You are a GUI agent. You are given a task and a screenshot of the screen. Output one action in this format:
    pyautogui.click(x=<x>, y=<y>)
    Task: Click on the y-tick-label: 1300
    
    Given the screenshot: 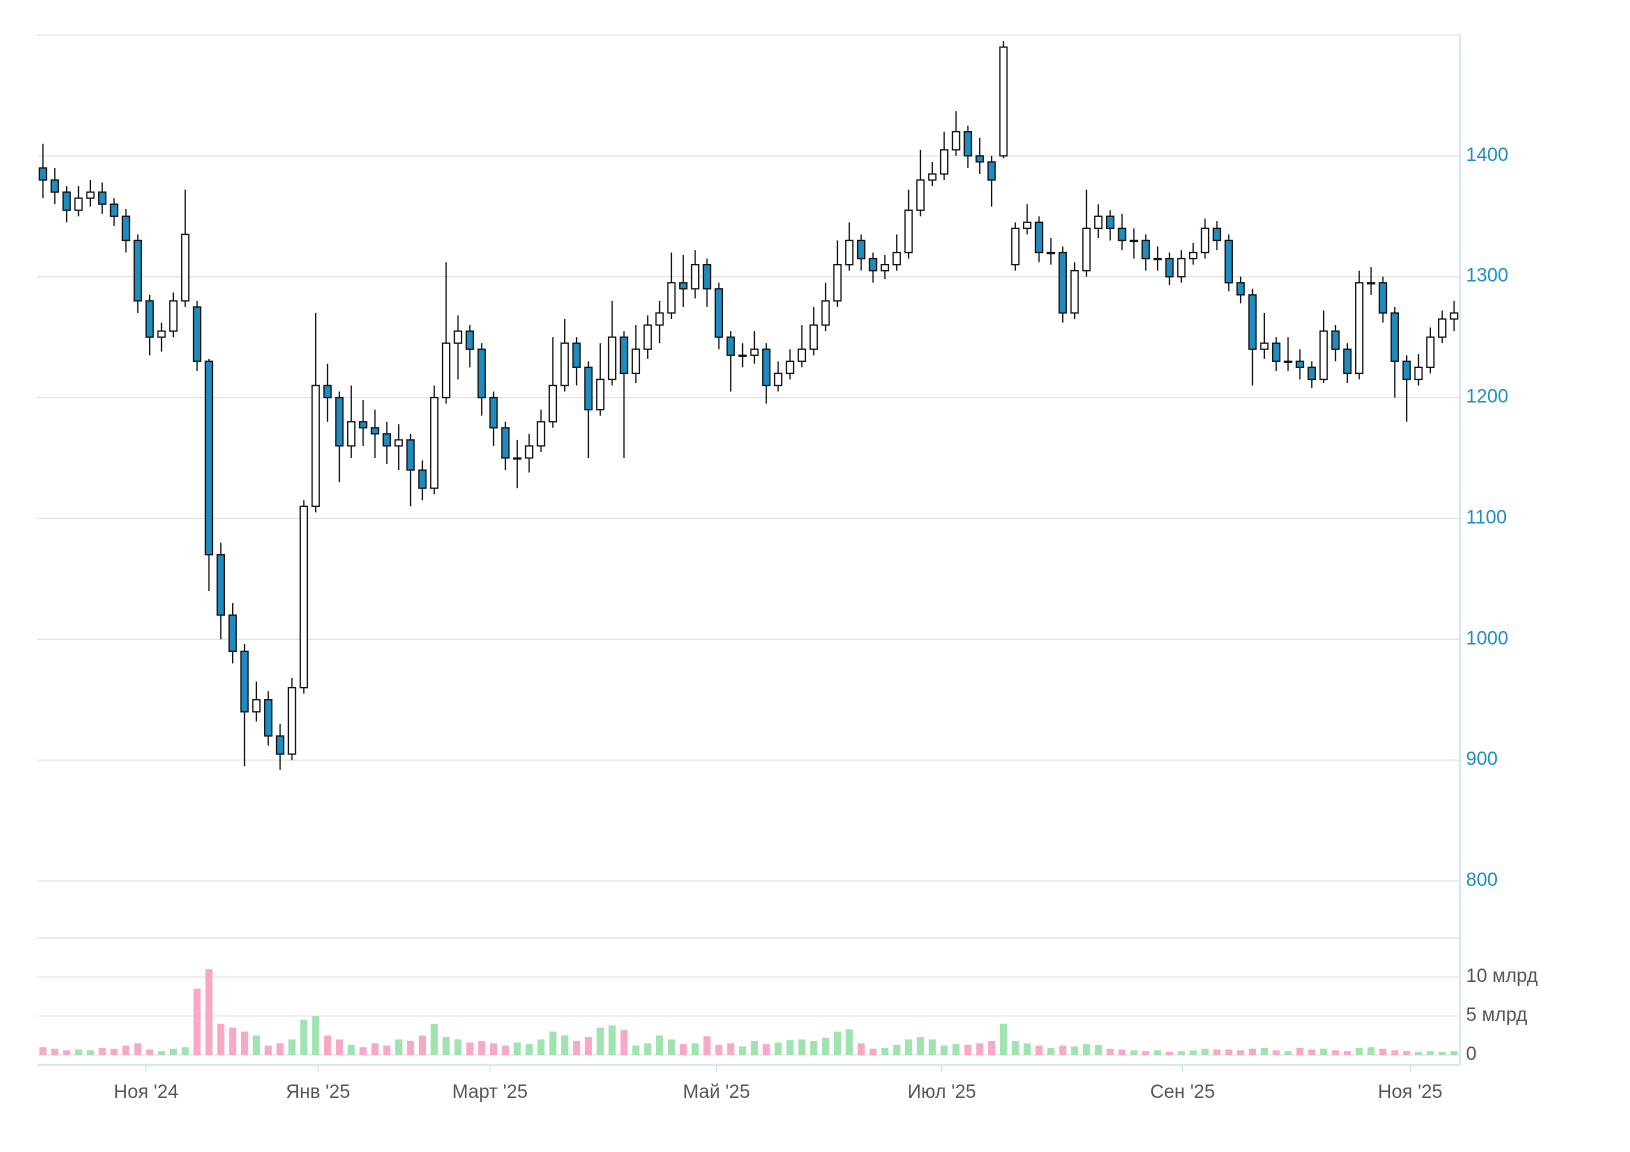 What is the action you would take?
    pyautogui.click(x=1487, y=276)
    